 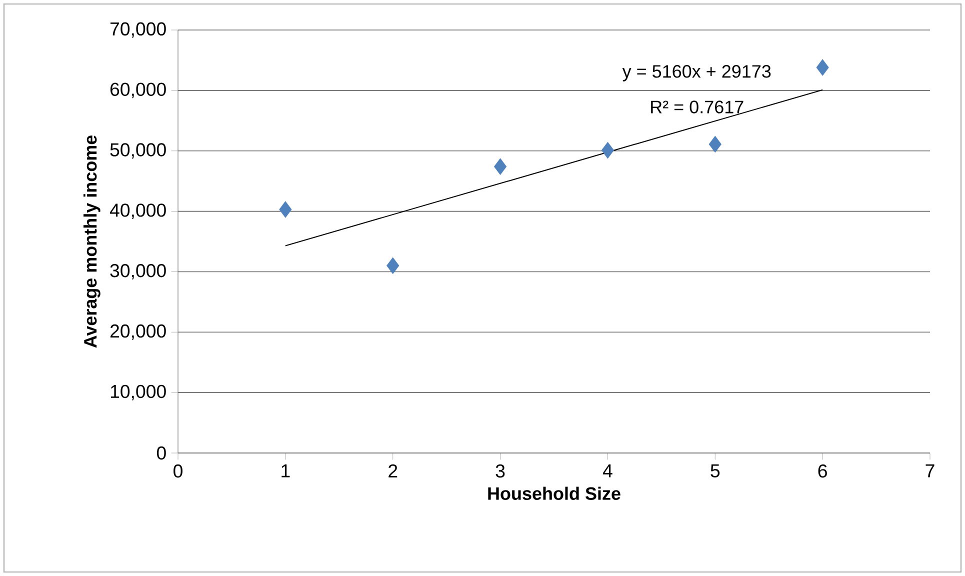 What do you see at coordinates (178, 471) in the screenshot?
I see `x-tick-label: 0` at bounding box center [178, 471].